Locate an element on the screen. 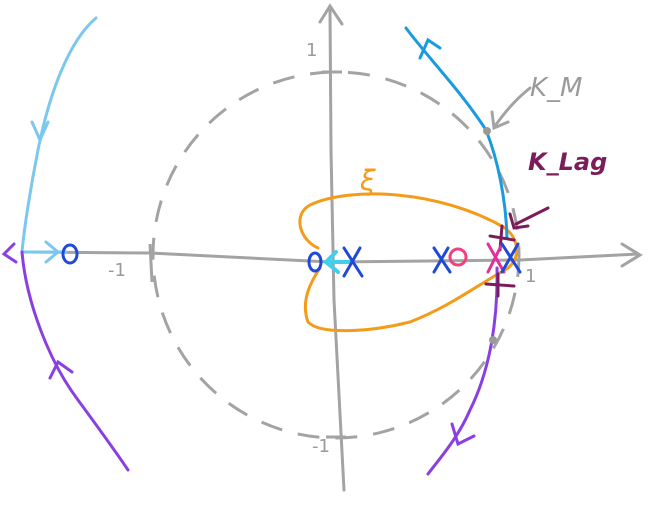  locus-lower-right-arrow is located at coordinates (463, 434).